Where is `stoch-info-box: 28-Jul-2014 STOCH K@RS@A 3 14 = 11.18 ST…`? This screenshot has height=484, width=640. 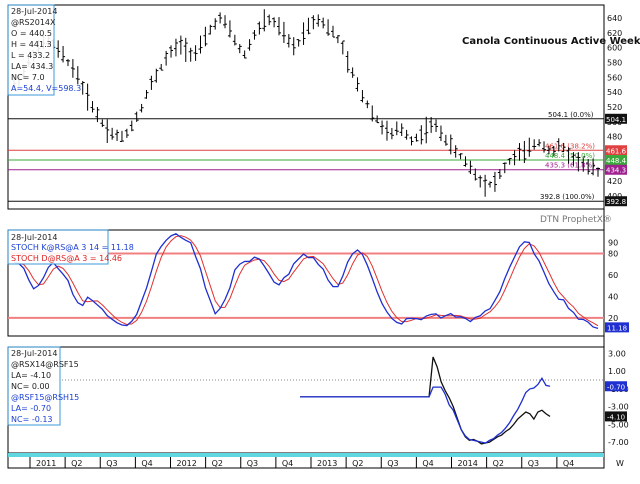
stoch-info-box: 28-Jul-2014 STOCH K@RS@A 3 14 = 11.18 ST… is located at coordinates (70, 247).